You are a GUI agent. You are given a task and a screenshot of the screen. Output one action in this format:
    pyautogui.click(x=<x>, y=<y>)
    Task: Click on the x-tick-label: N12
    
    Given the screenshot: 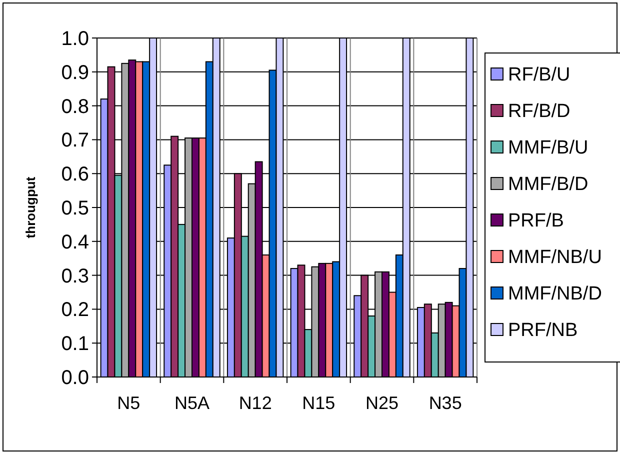 What is the action you would take?
    pyautogui.click(x=255, y=403)
    